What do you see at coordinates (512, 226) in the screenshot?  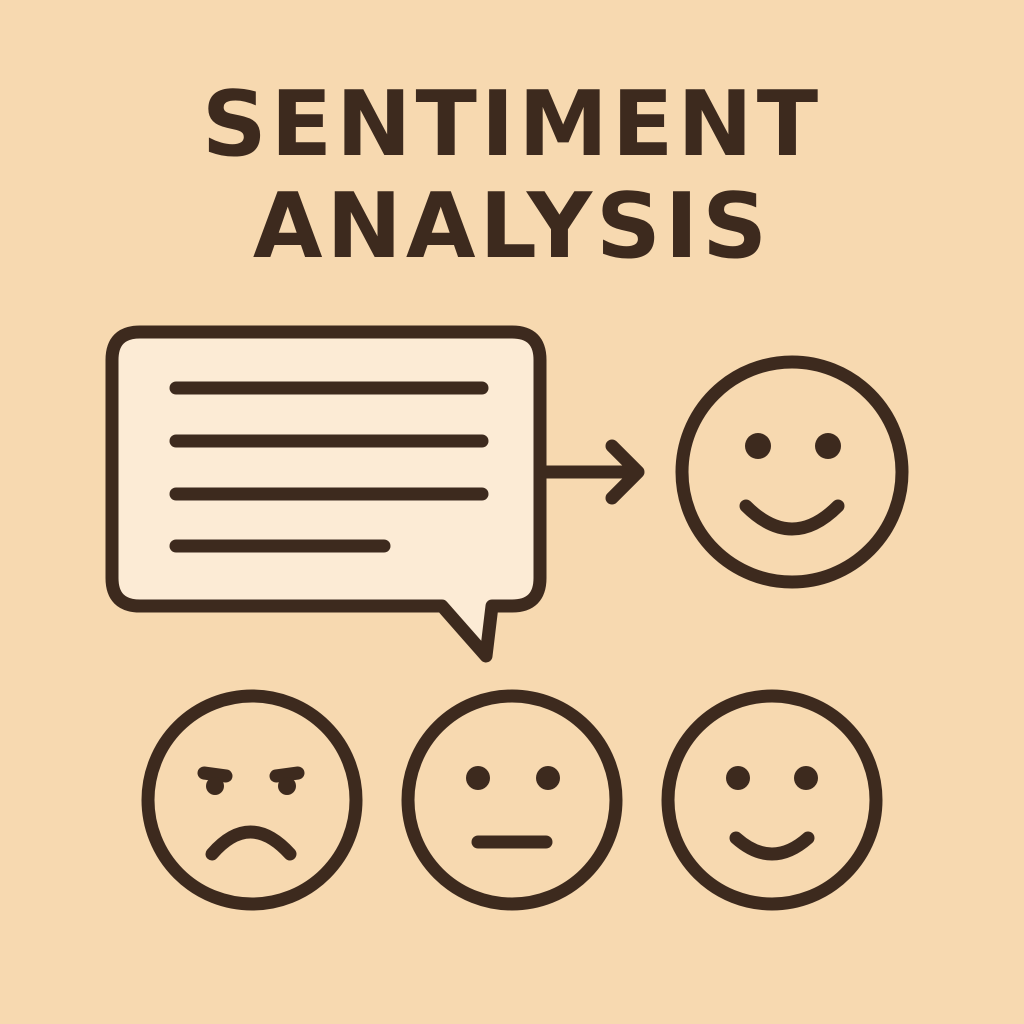 I see `title-line-2: ANALYSIS` at bounding box center [512, 226].